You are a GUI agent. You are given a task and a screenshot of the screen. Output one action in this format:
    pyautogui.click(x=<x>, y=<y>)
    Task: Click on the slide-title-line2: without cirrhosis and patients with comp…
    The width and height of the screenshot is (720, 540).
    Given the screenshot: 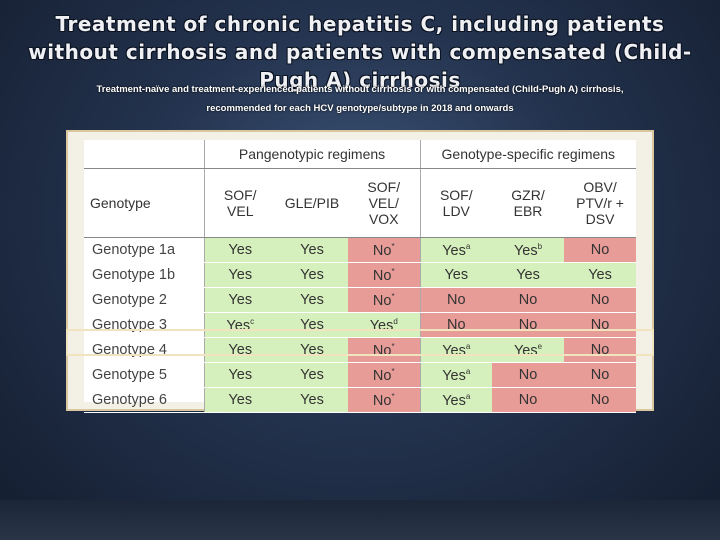 What is the action you would take?
    pyautogui.click(x=360, y=52)
    